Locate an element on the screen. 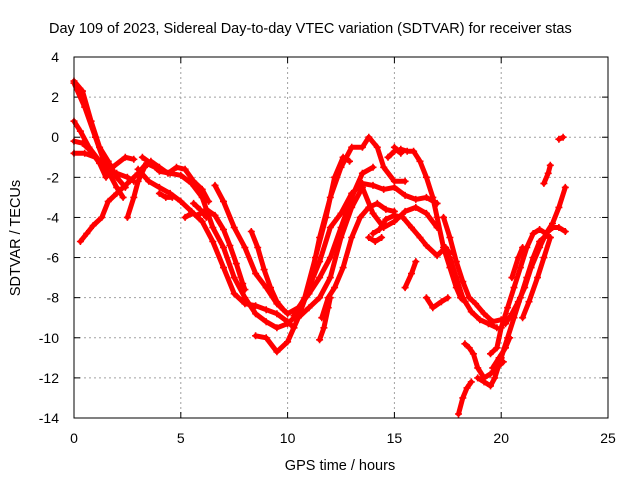 Image resolution: width=640 pixels, height=480 pixels. x-tick-labels: 0 5 10 15 20 25 is located at coordinates (343, 438).